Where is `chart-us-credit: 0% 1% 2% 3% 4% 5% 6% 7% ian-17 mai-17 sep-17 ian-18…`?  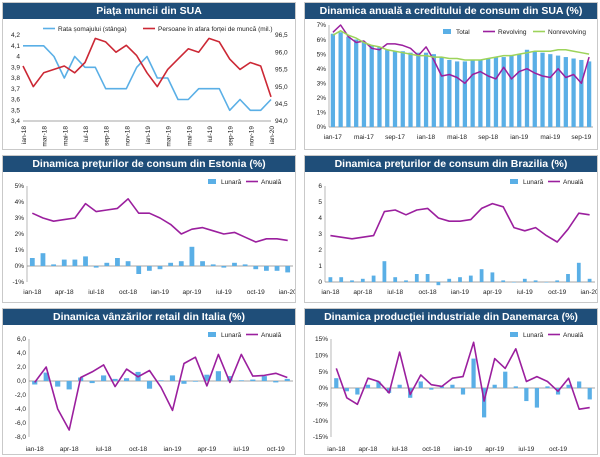 chart-us-credit: 0% 1% 2% 3% 4% 5% 6% 7% ian-17 mai-17 sep-17 ian-18… is located at coordinates (455, 81).